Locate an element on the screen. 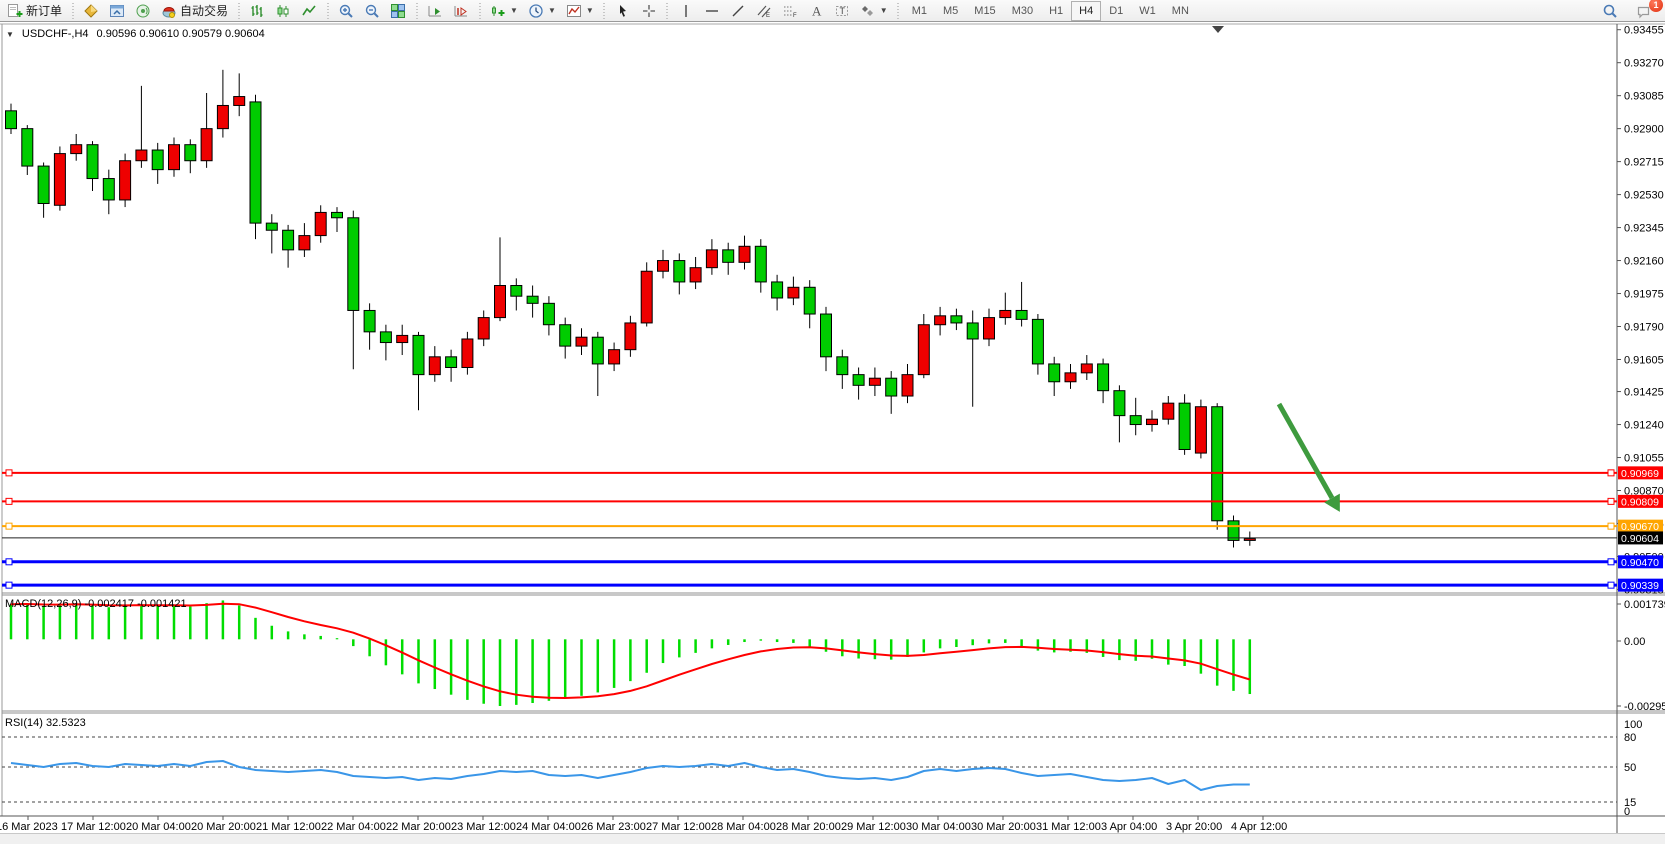  search-button is located at coordinates (1610, 11).